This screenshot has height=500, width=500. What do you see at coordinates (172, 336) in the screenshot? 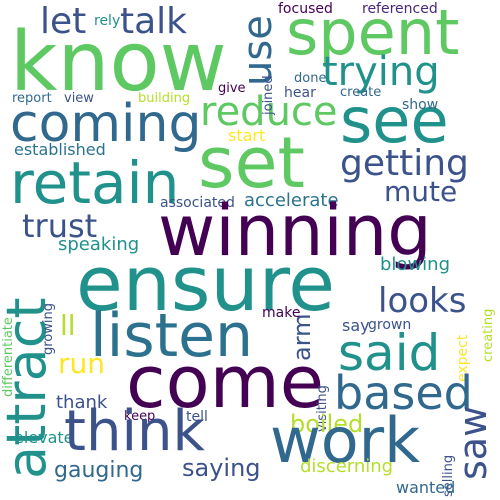
I see `word-listen: listen` at bounding box center [172, 336].